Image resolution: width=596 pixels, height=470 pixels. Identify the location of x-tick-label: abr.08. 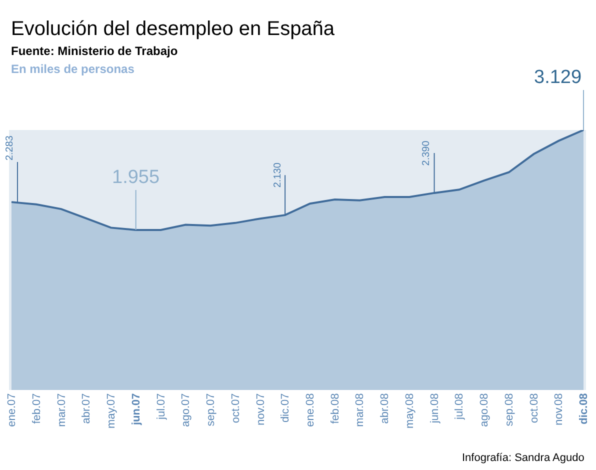
(385, 408).